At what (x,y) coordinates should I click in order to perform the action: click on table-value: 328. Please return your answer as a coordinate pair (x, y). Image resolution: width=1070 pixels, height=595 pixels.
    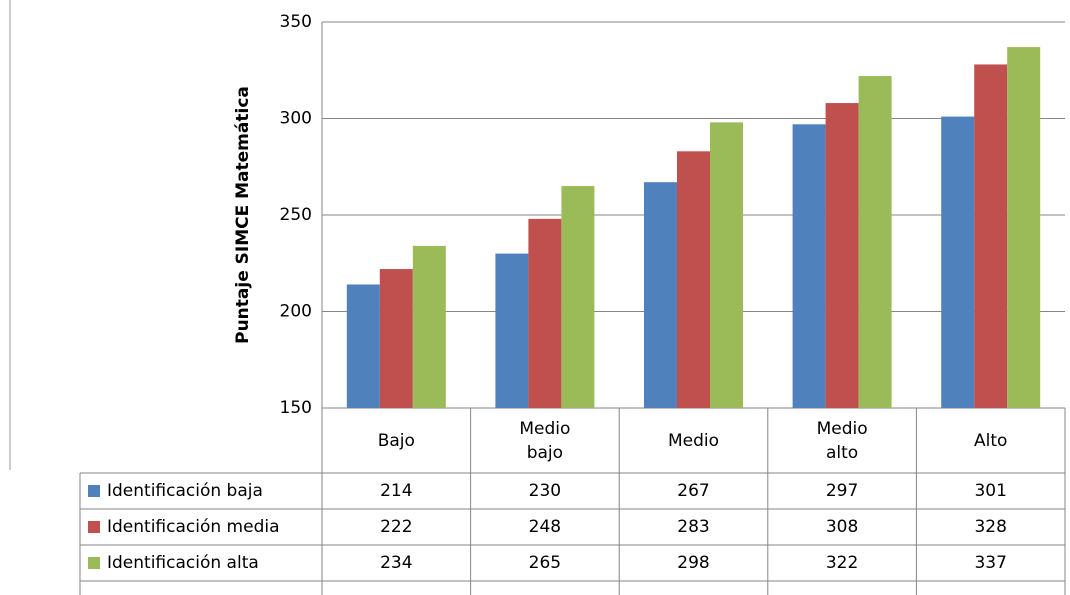
    Looking at the image, I should click on (990, 527).